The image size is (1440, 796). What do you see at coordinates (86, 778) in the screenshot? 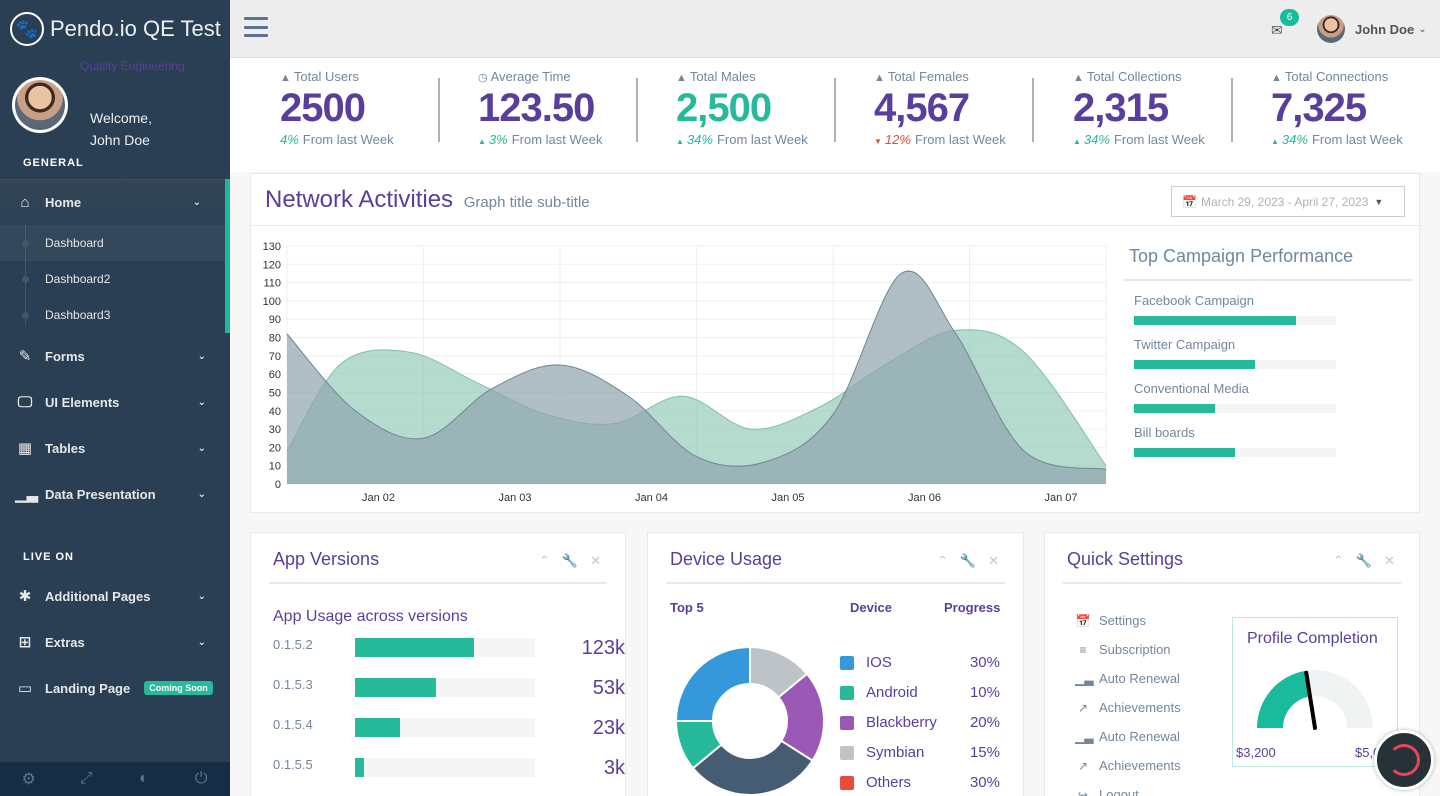
I see `fullscreen-icon: ⤢` at bounding box center [86, 778].